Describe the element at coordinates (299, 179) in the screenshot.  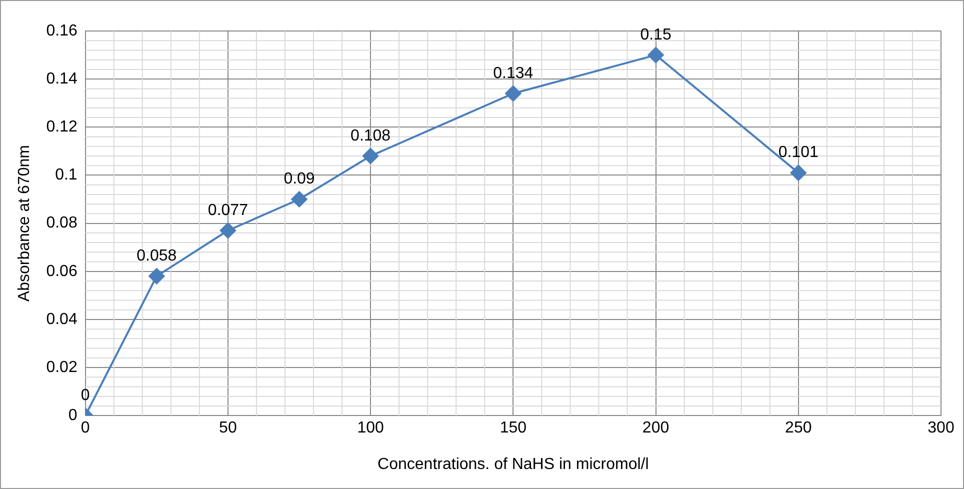
I see `data-label: 0.09` at that location.